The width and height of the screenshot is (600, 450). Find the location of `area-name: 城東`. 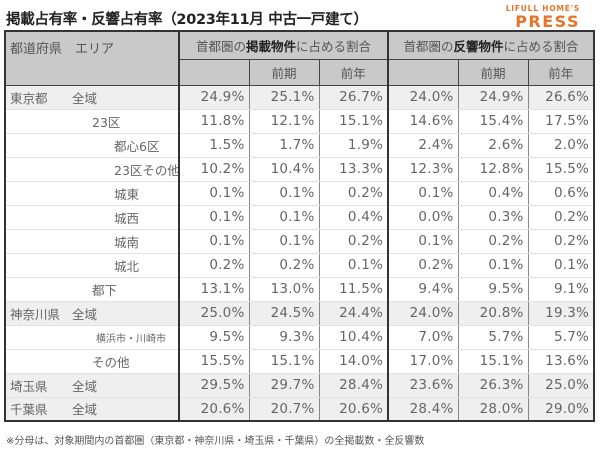

area-name: 城東 is located at coordinates (127, 194).